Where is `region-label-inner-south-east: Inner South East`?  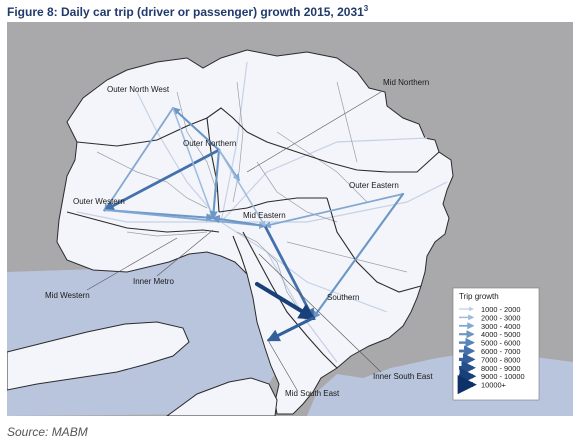 region-label-inner-south-east: Inner South East is located at coordinates (403, 376).